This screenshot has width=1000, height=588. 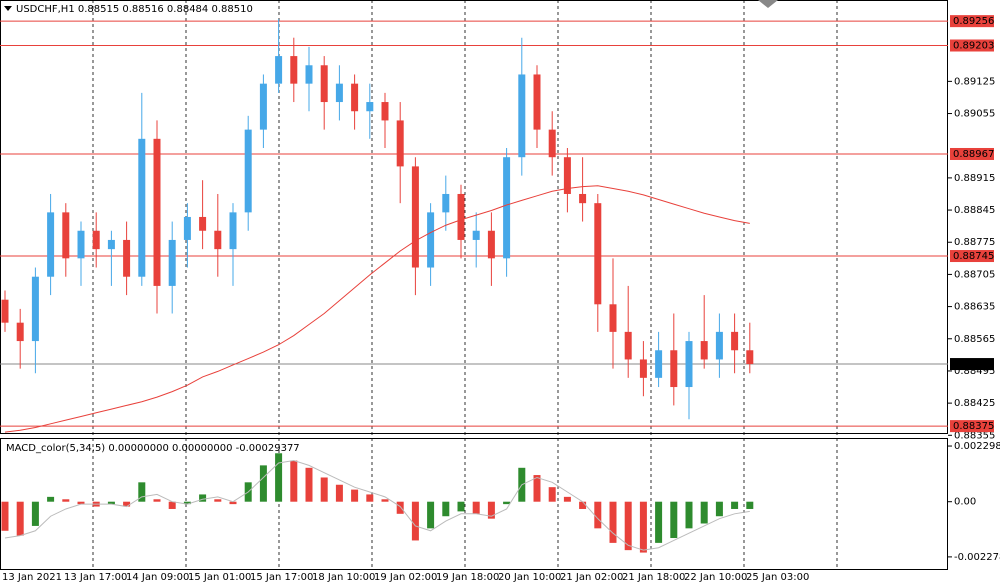 I want to click on macd-signal, so click(x=377, y=505).